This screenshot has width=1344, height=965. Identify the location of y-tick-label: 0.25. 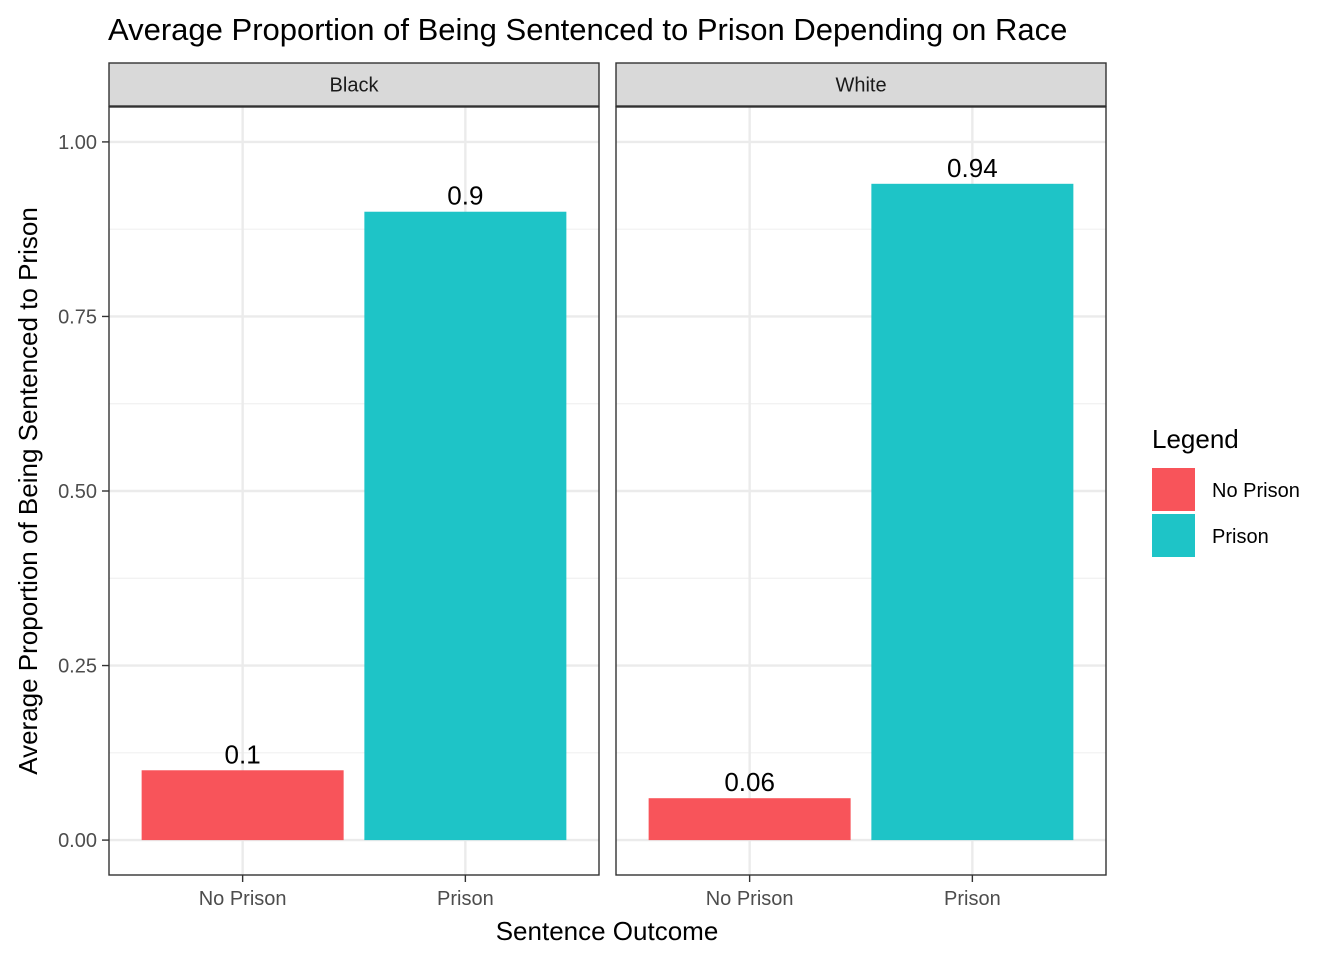
(77, 667).